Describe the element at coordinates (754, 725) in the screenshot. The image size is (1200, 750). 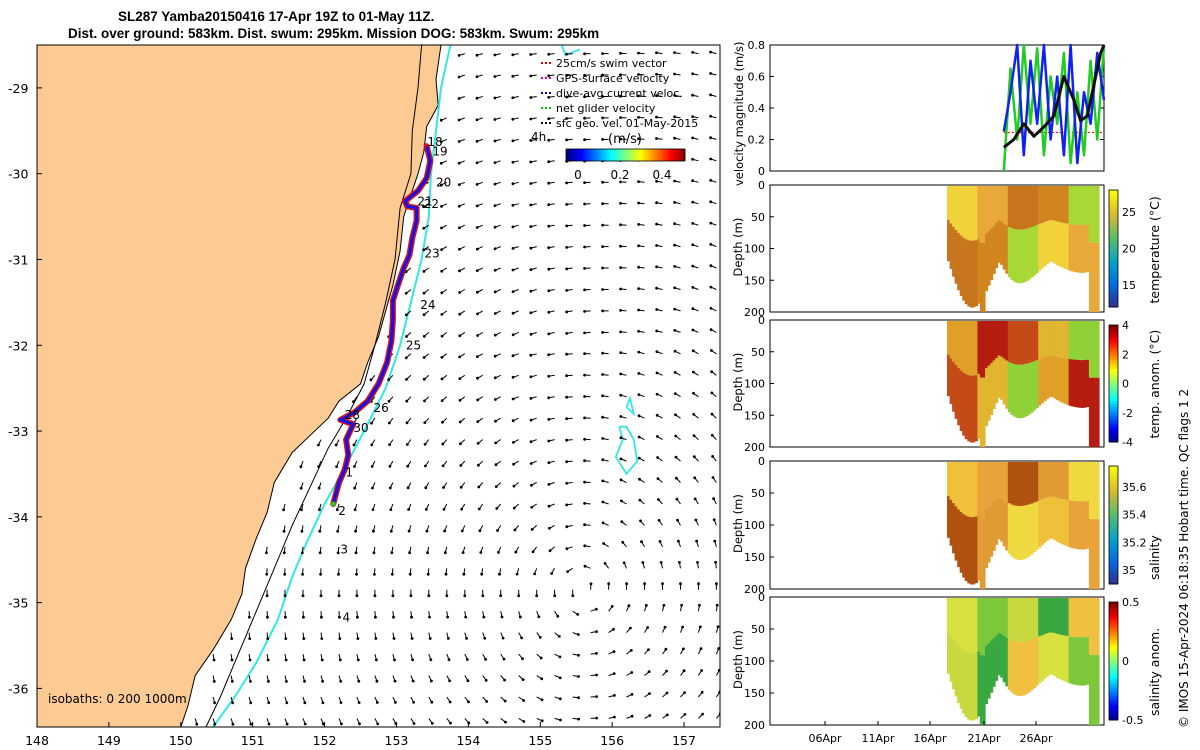
I see `salinity-anomaly-y-tick-label: 200` at that location.